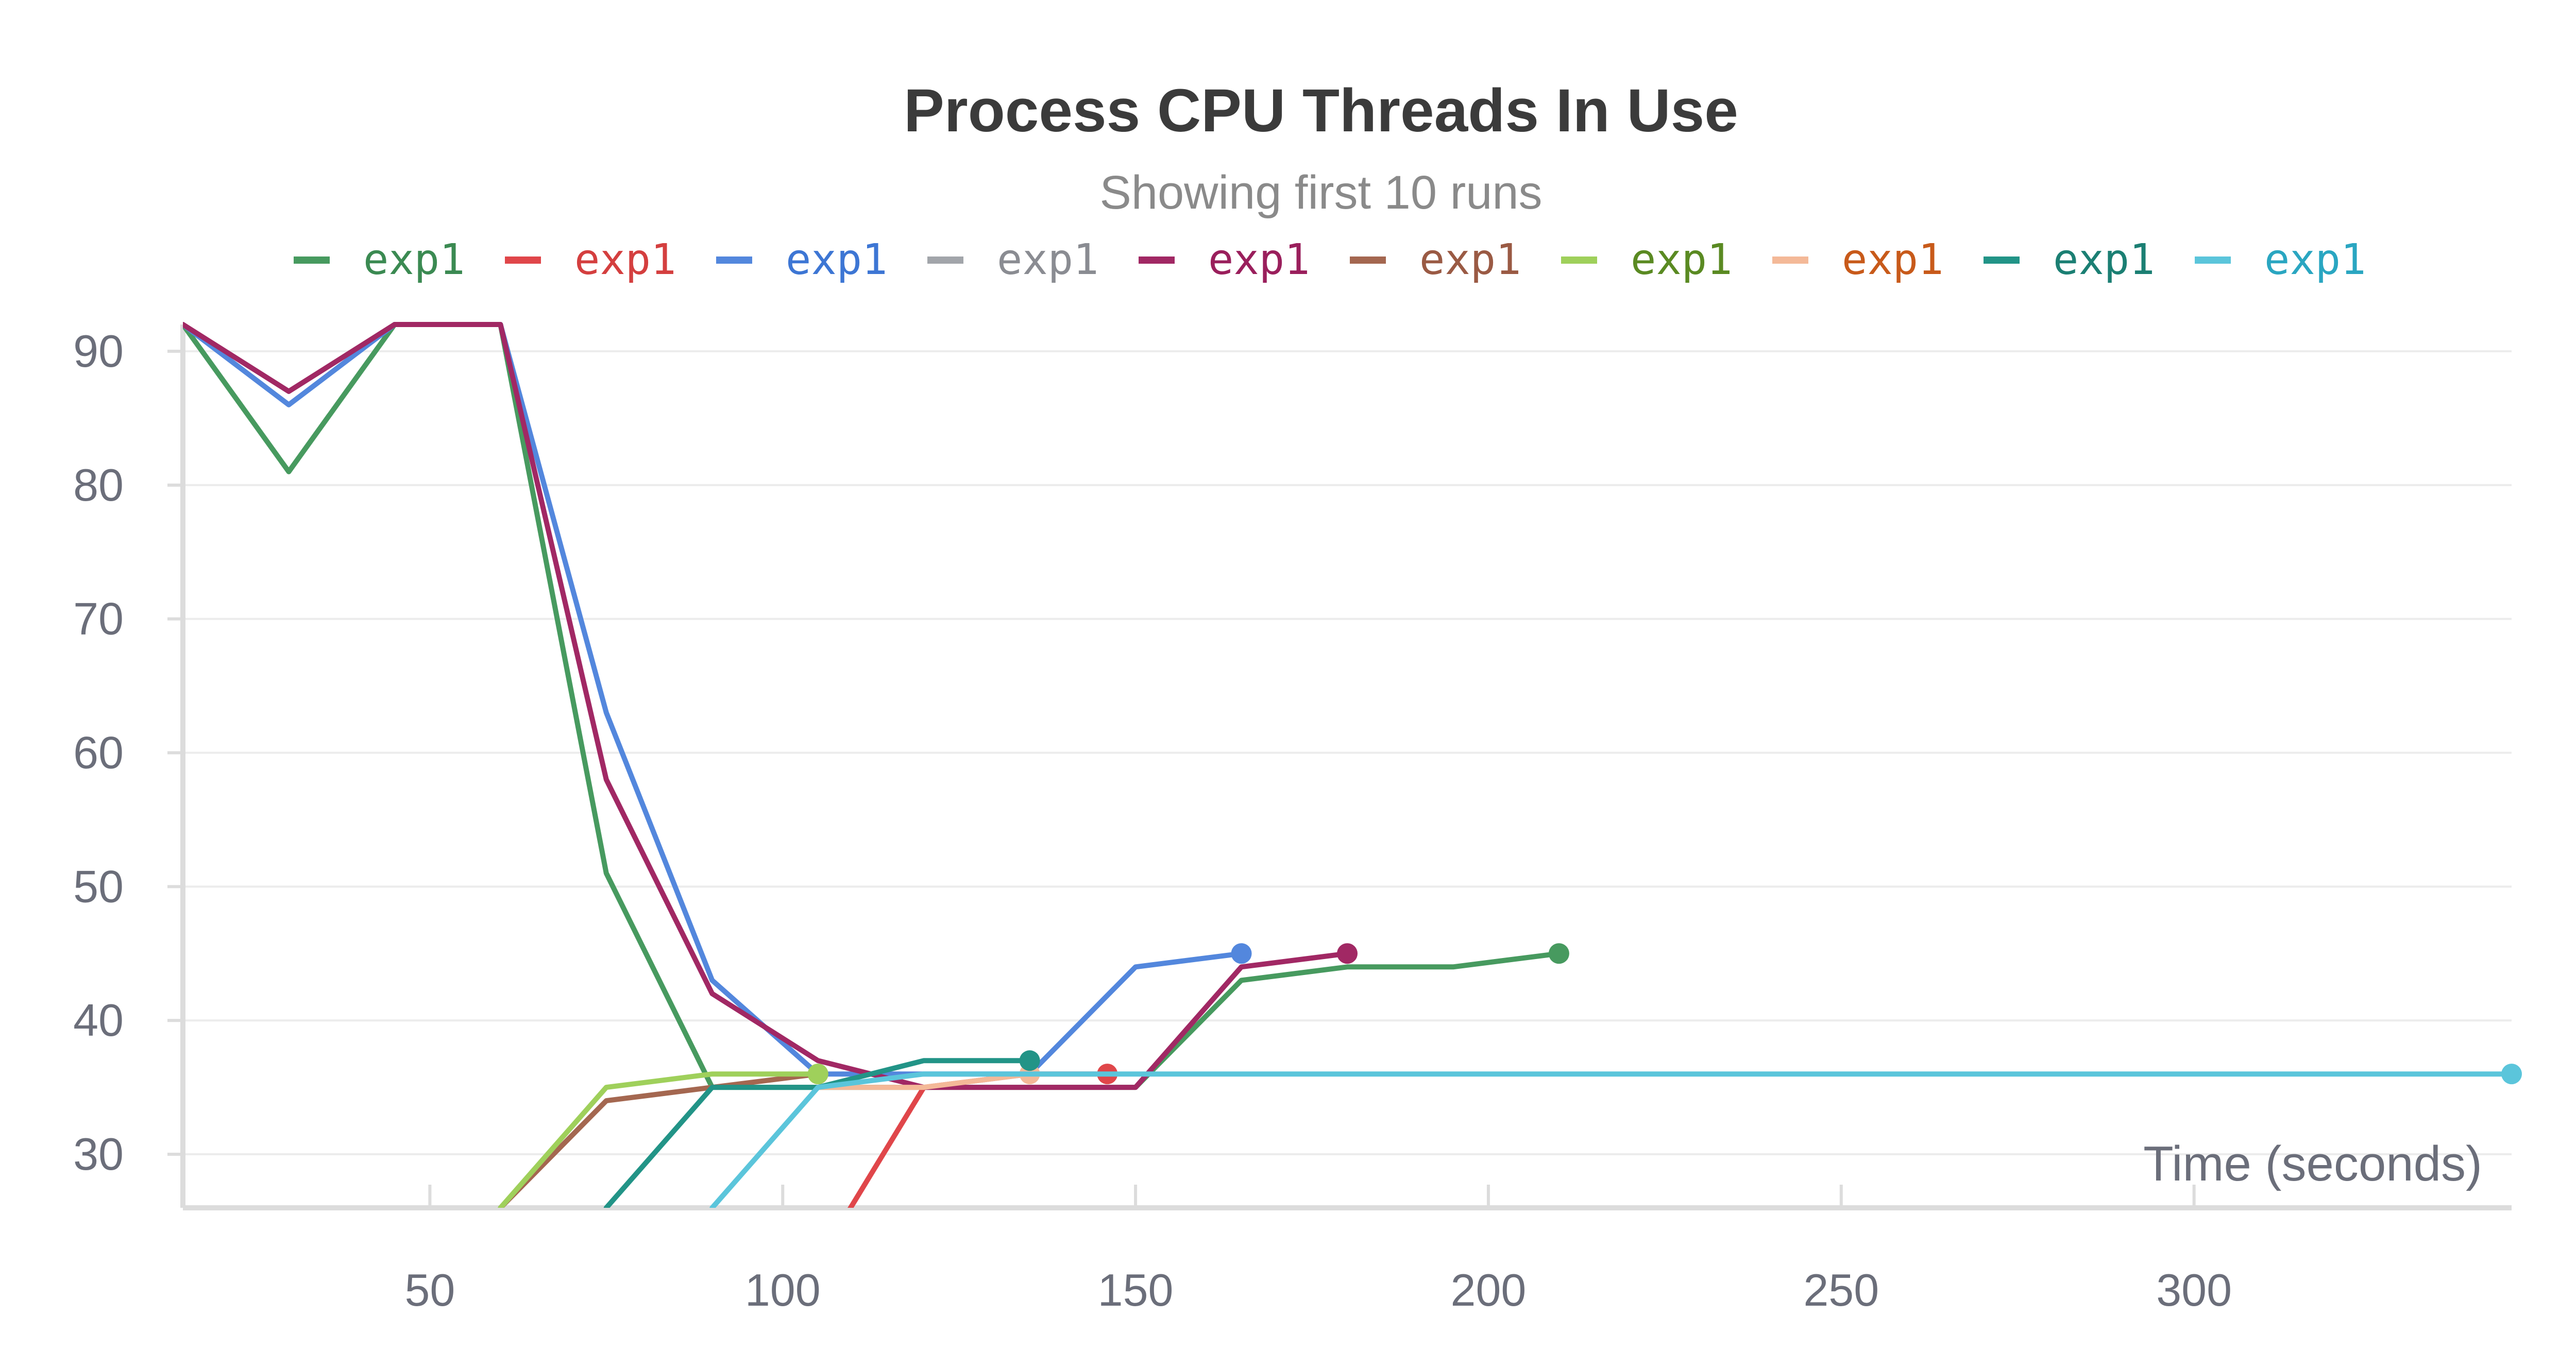 The height and width of the screenshot is (1368, 2576). What do you see at coordinates (1321, 111) in the screenshot?
I see `chart-title: Process CPU Threads In Use` at bounding box center [1321, 111].